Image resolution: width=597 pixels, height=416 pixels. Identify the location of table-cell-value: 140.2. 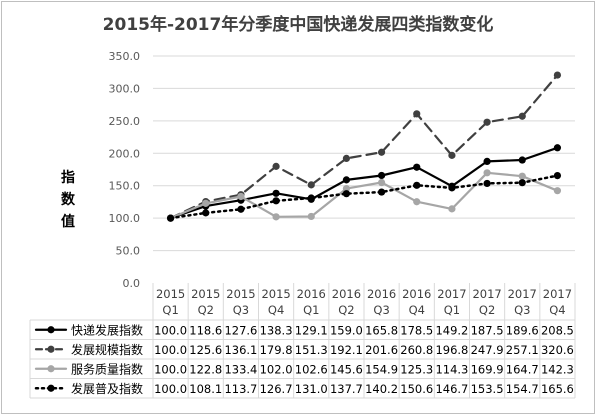
(381, 389).